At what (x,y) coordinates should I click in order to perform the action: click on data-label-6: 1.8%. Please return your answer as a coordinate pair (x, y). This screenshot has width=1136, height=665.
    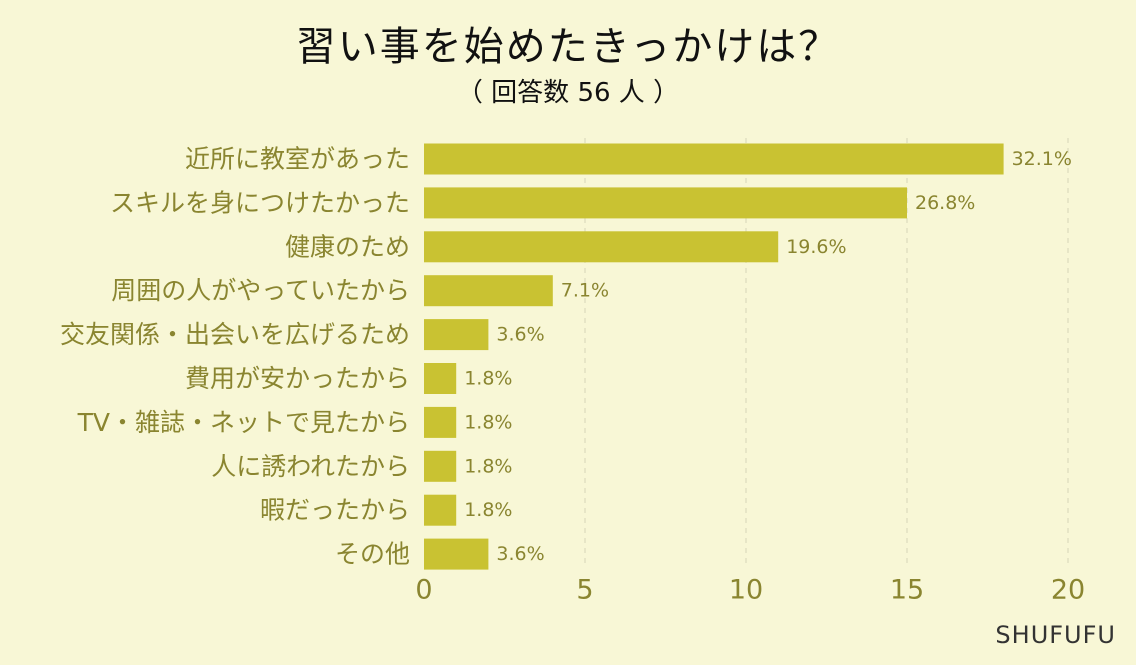
    Looking at the image, I should click on (488, 422).